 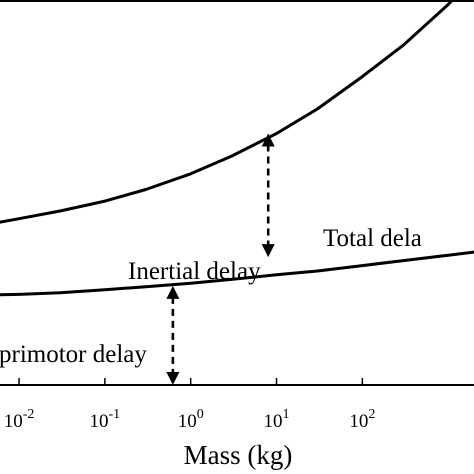 What do you see at coordinates (238, 455) in the screenshot?
I see `x-axis-label: Mass (kg)` at bounding box center [238, 455].